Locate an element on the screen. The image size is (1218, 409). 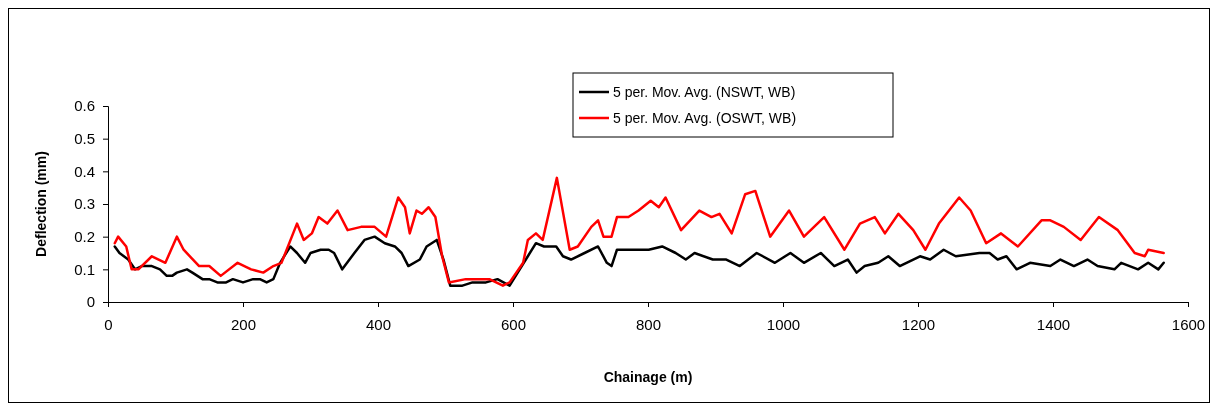
x-tick-label: 1000 is located at coordinates (783, 324).